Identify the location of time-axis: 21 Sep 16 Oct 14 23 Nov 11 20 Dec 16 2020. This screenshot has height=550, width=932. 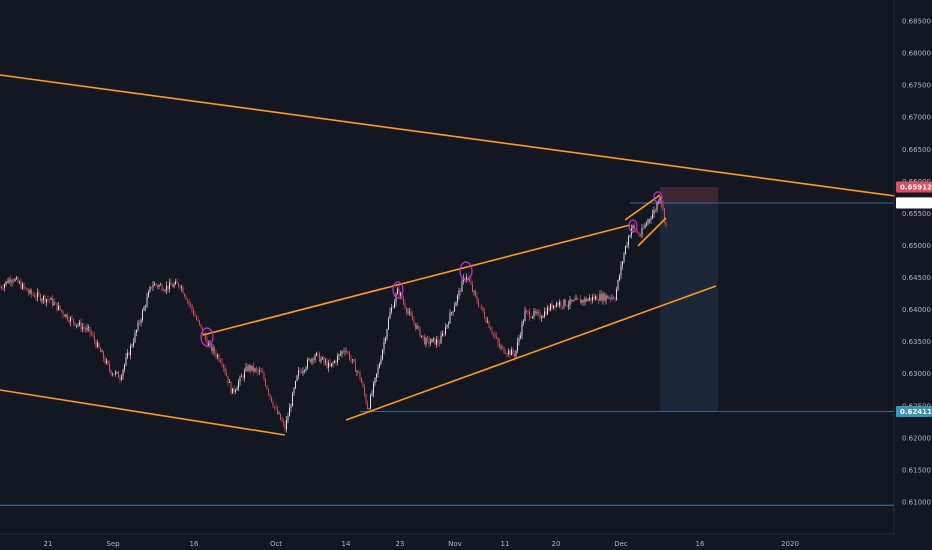
(421, 544).